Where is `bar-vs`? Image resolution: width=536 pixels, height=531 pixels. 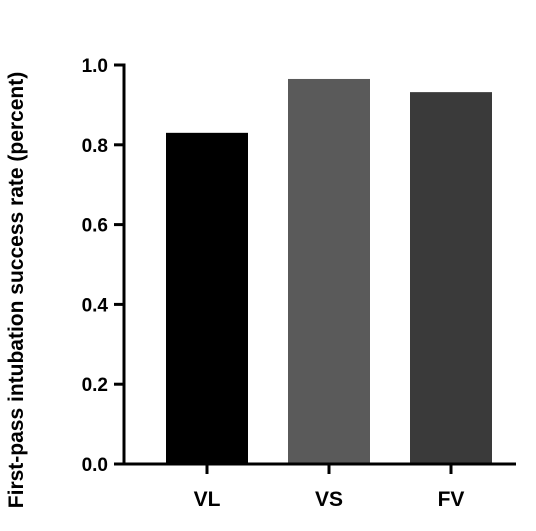
bar-vs is located at coordinates (329, 271).